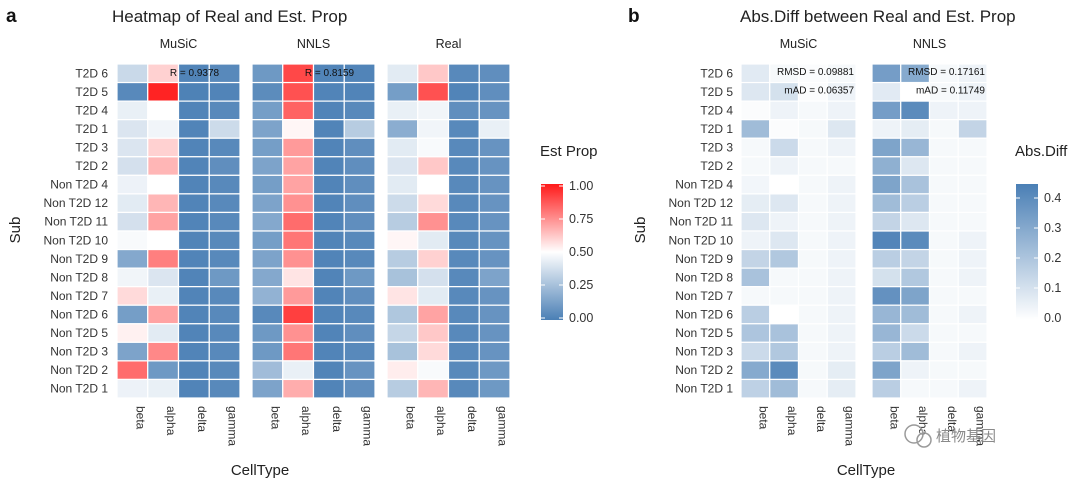  What do you see at coordinates (91, 129) in the screenshot?
I see `row-label: T2D 1` at bounding box center [91, 129].